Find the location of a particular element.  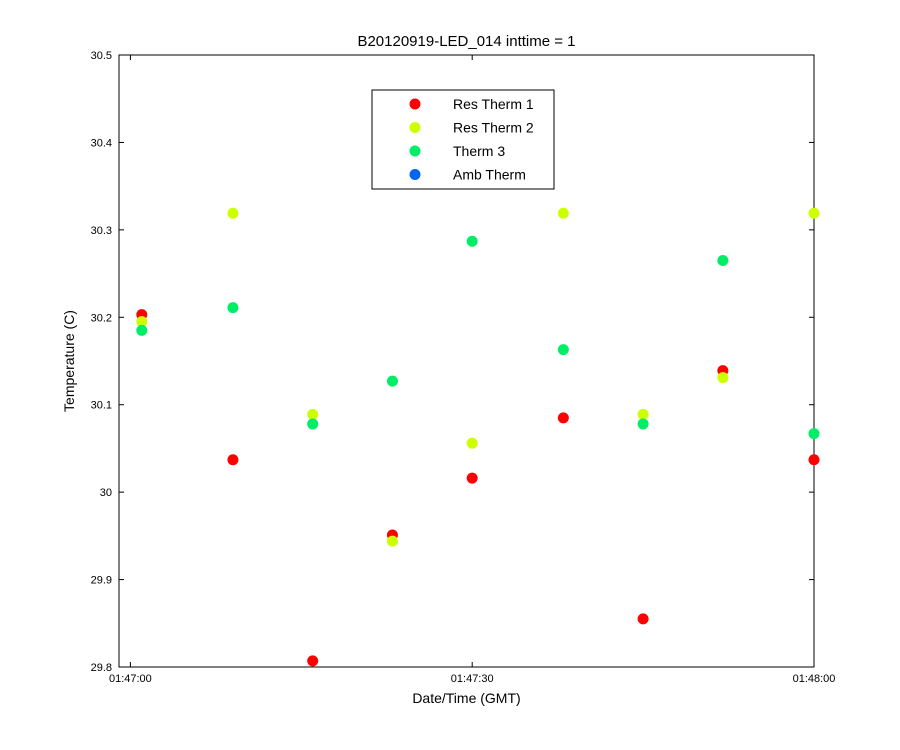

chart-title: B20120919-LED_014 inttime = 1 is located at coordinates (466, 41).